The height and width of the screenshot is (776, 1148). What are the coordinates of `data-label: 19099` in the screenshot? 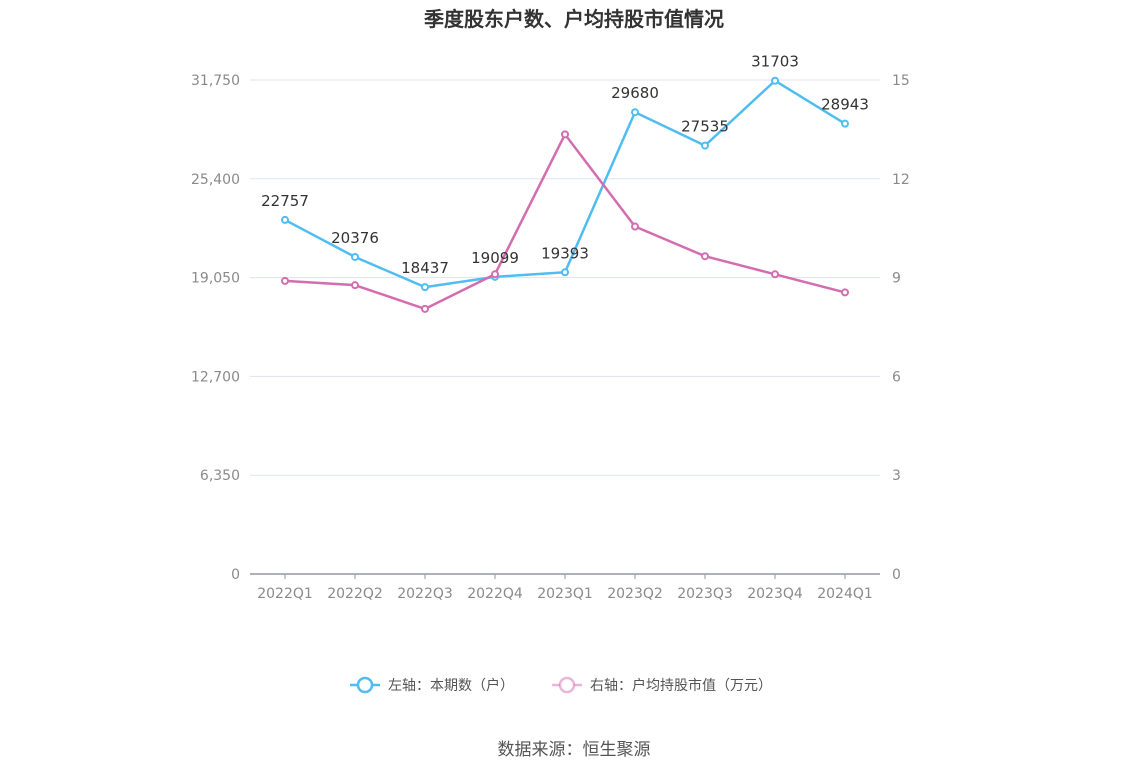 It's located at (495, 258).